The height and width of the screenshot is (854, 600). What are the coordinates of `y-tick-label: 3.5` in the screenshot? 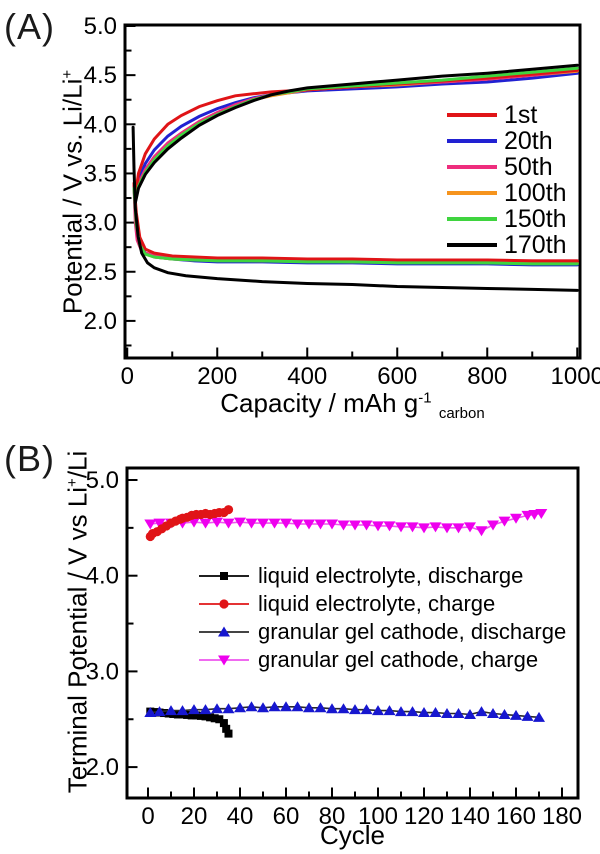 It's located at (100, 173).